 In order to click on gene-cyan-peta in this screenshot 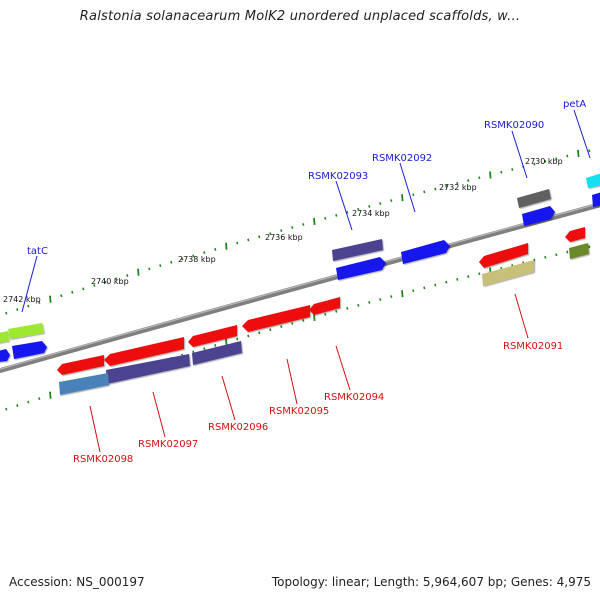, I will do `click(593, 180)`.